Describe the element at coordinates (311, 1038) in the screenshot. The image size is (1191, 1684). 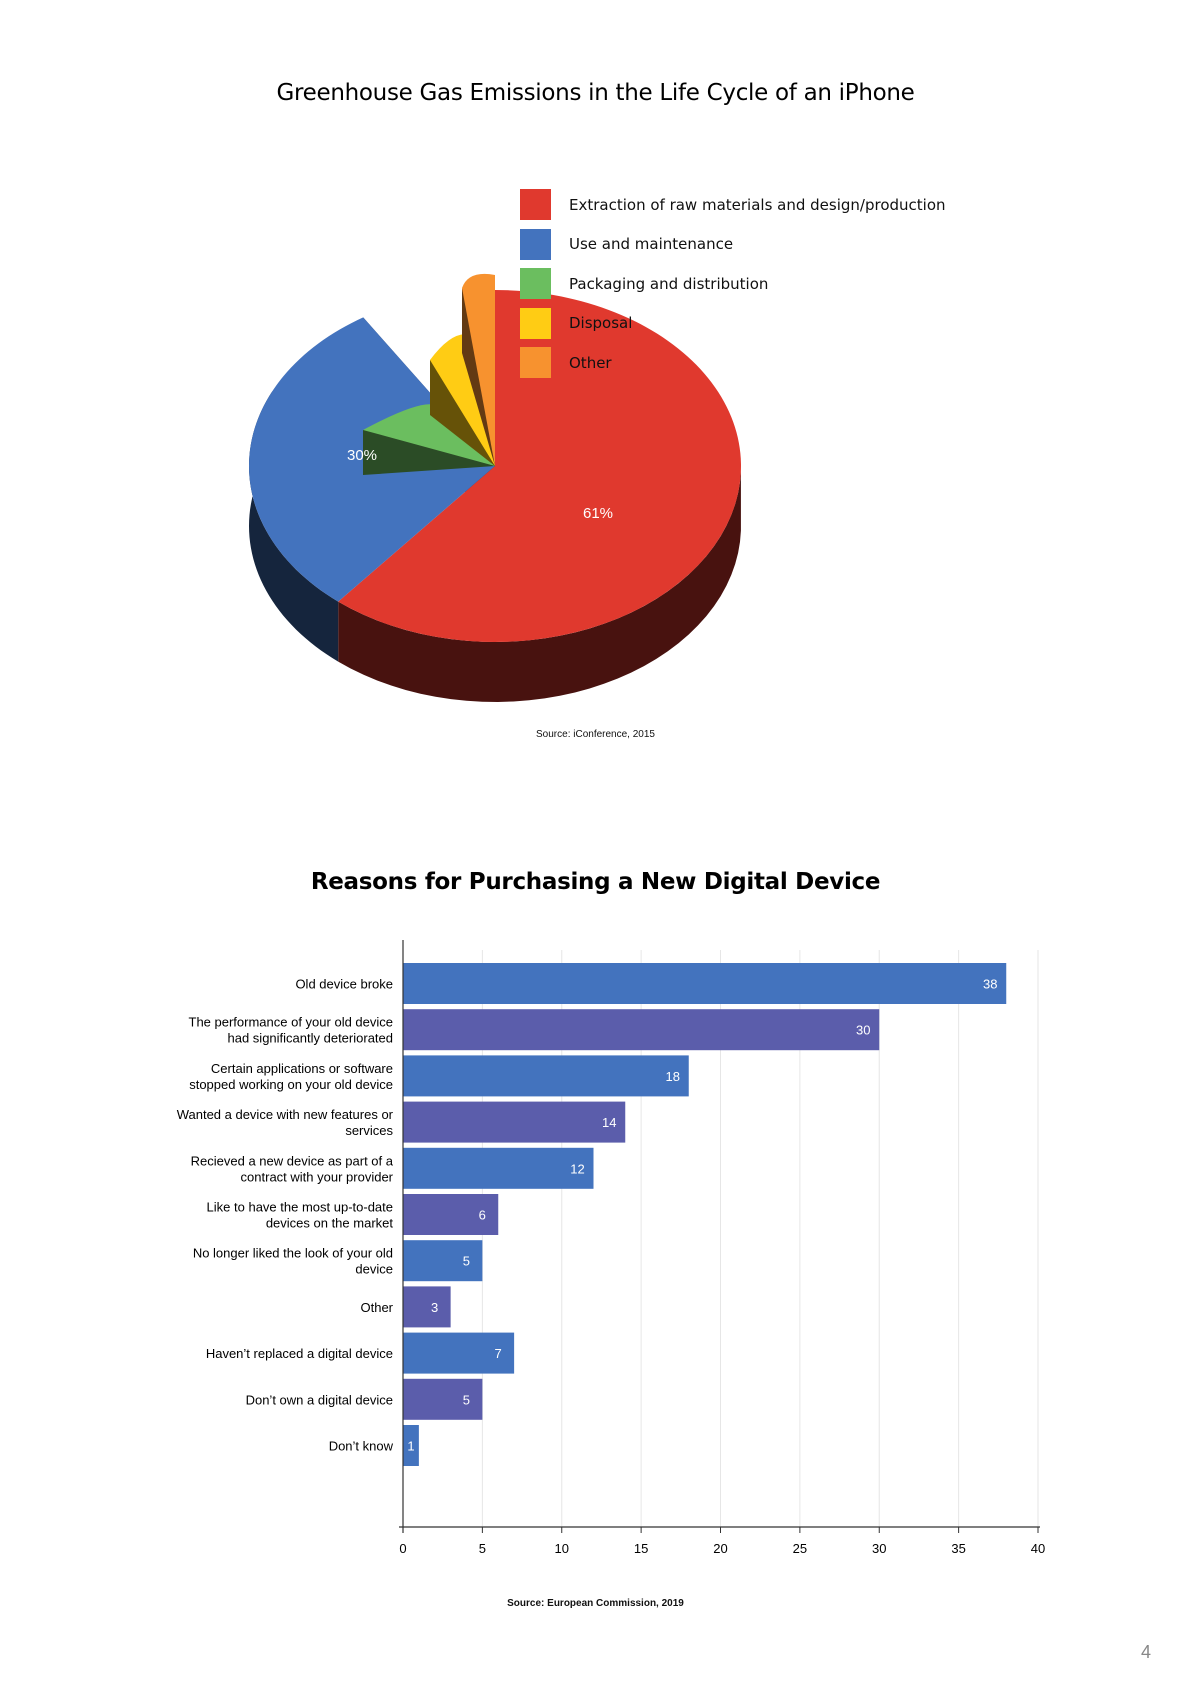
I see `y-tick-label: had significantly deteriorated` at that location.